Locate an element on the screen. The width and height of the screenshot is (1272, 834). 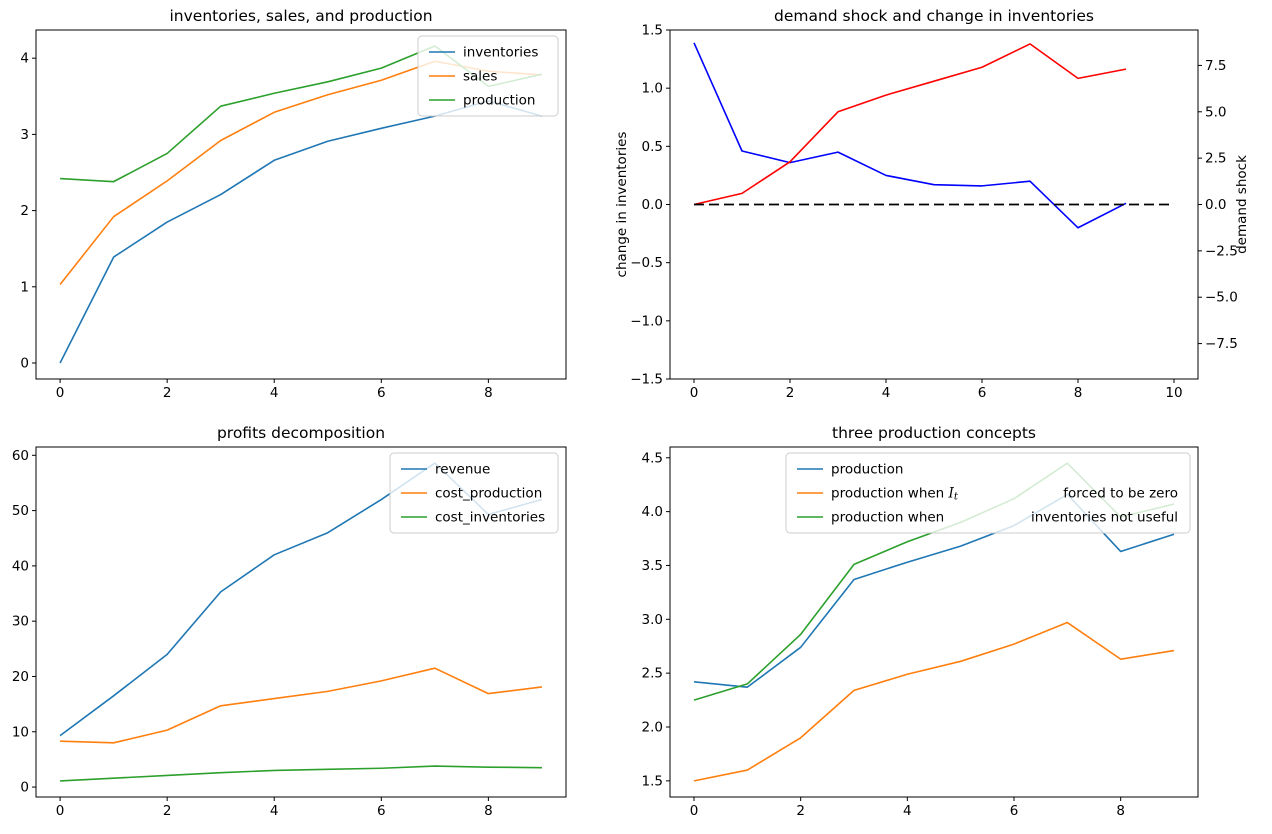
y-tick-label: −0.5 is located at coordinates (646, 263).